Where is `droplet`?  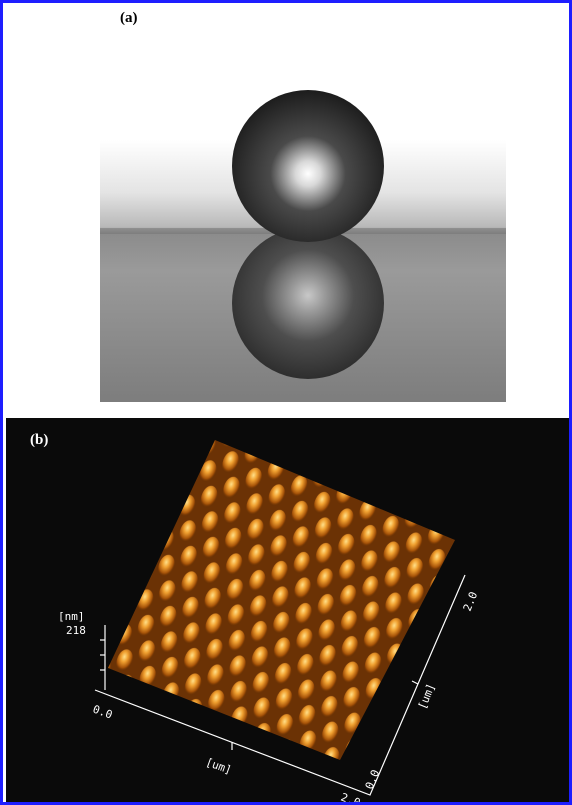
droplet is located at coordinates (308, 166).